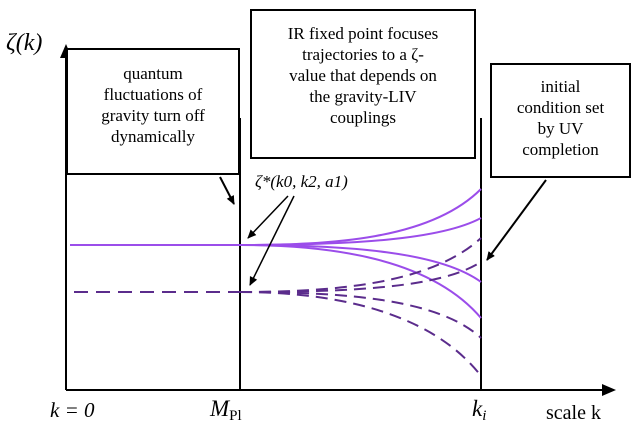 The height and width of the screenshot is (433, 644). I want to click on x-tick-initial-symbol: k, so click(477, 408).